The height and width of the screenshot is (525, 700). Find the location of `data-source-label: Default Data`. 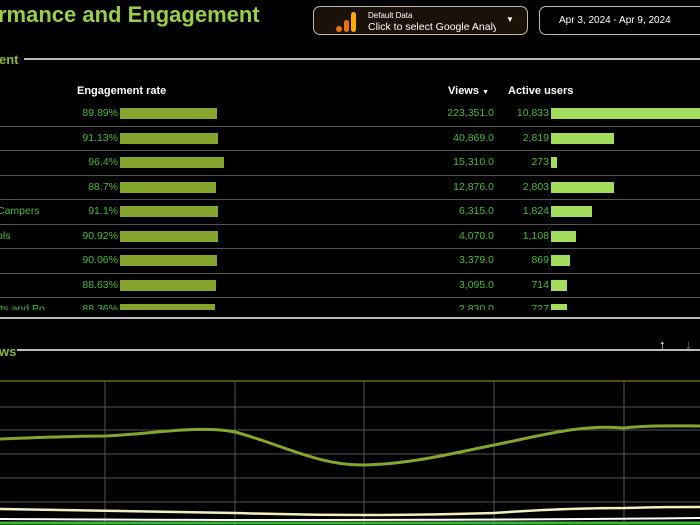

data-source-label: Default Data is located at coordinates (390, 15).